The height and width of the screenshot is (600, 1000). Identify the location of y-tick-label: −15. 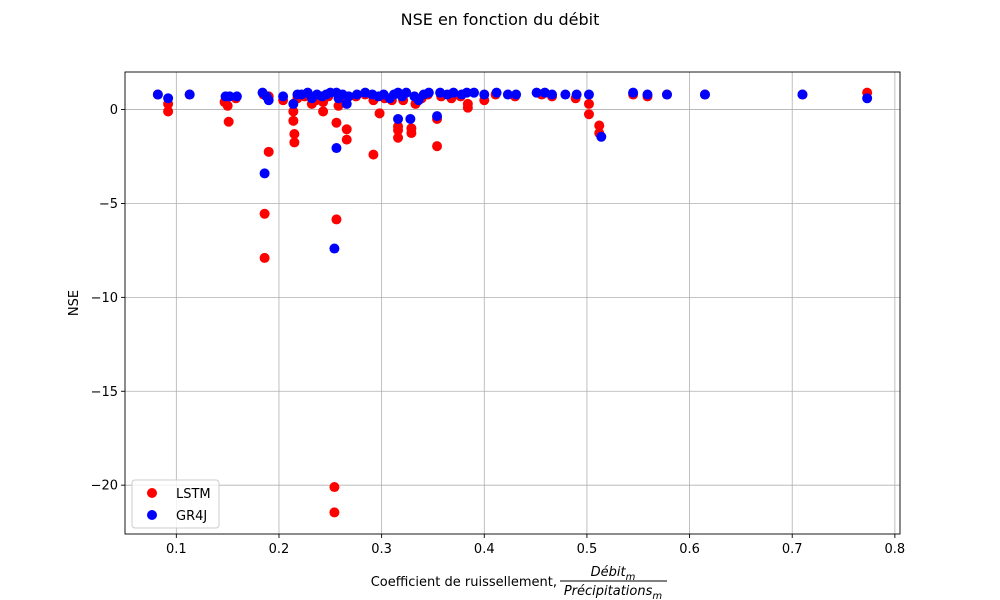
(104, 392).